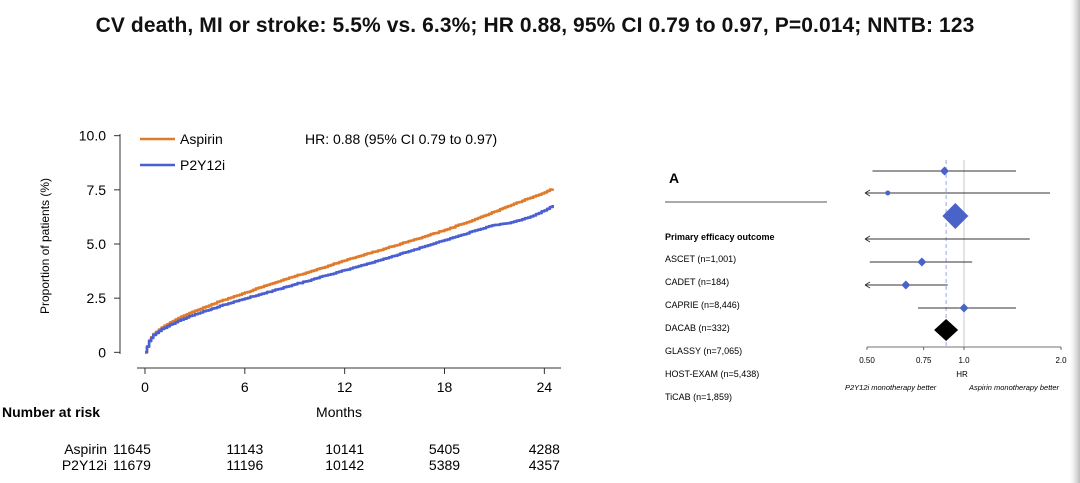  I want to click on y-tick-label: 10.0, so click(92, 136).